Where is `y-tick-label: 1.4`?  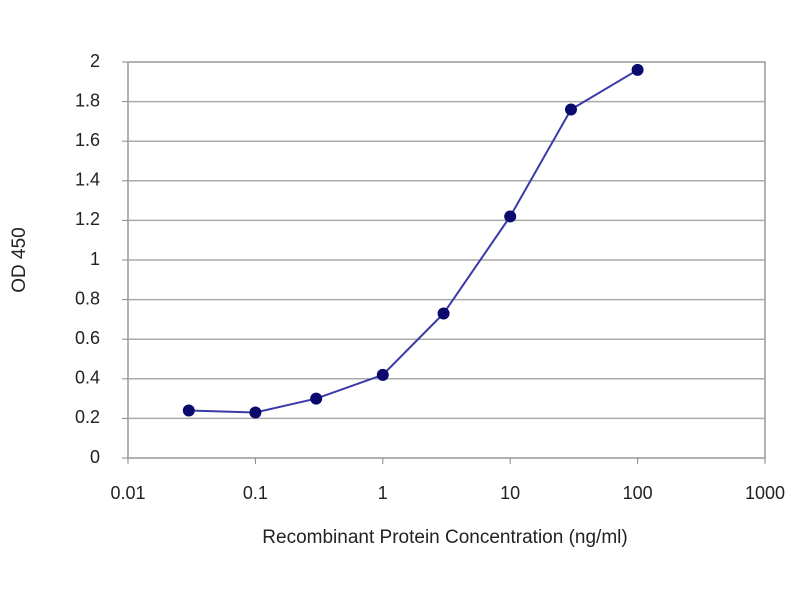
y-tick-label: 1.4 is located at coordinates (87, 180).